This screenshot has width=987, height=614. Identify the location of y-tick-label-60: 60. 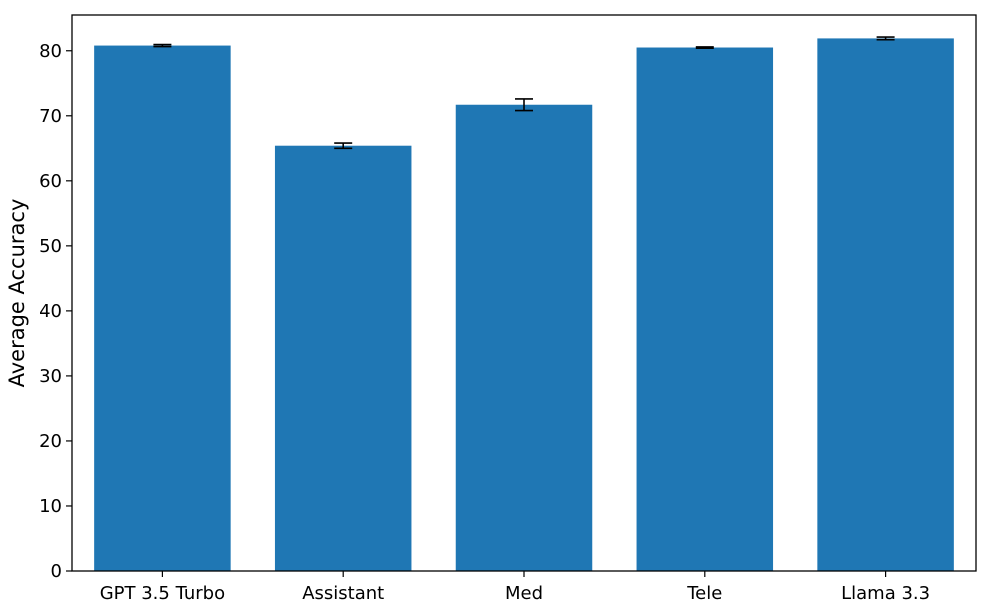
(50, 181).